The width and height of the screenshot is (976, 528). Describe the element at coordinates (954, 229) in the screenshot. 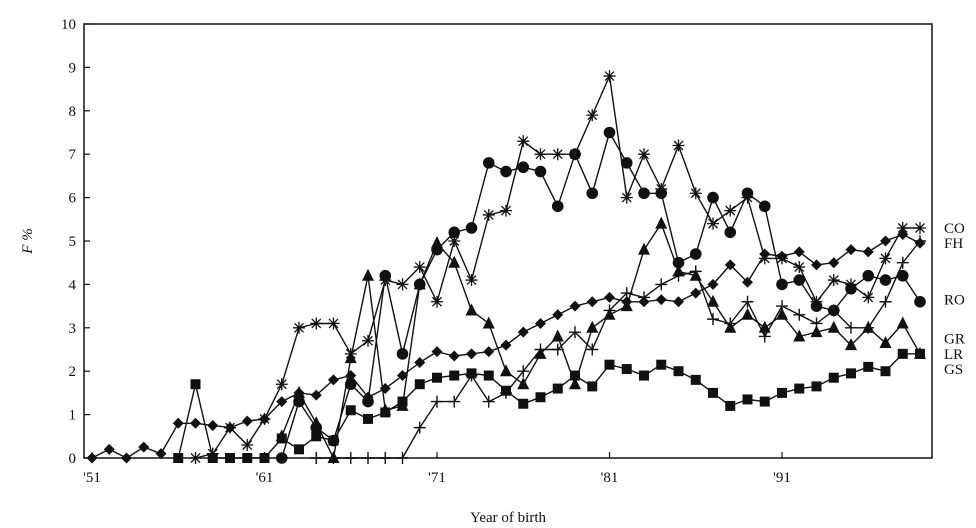

I see `series-label-co: CO` at that location.